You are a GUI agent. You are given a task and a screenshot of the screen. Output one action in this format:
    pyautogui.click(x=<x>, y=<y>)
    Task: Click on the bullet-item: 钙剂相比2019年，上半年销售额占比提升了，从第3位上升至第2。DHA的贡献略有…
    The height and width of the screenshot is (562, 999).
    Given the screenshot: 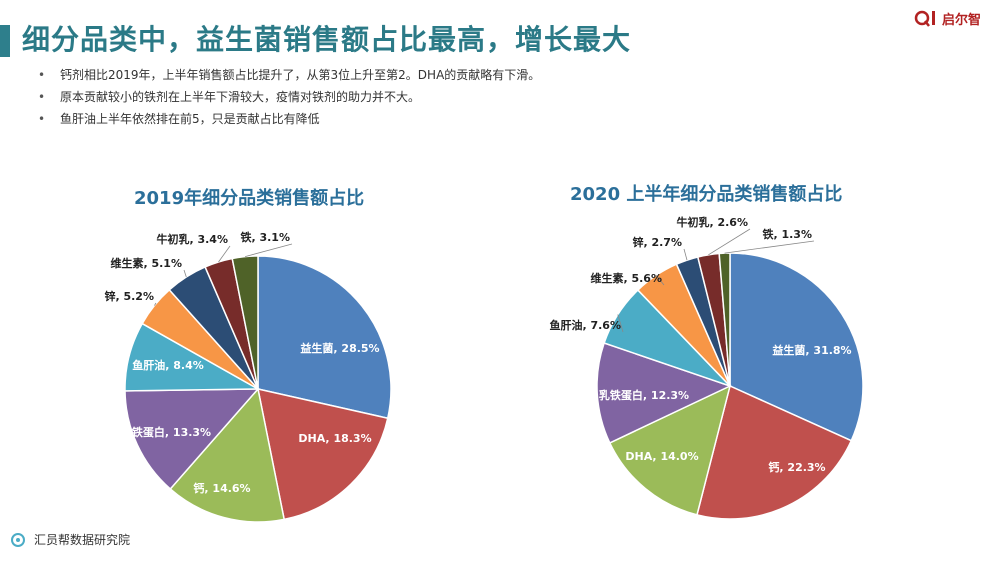 What is the action you would take?
    pyautogui.click(x=289, y=75)
    